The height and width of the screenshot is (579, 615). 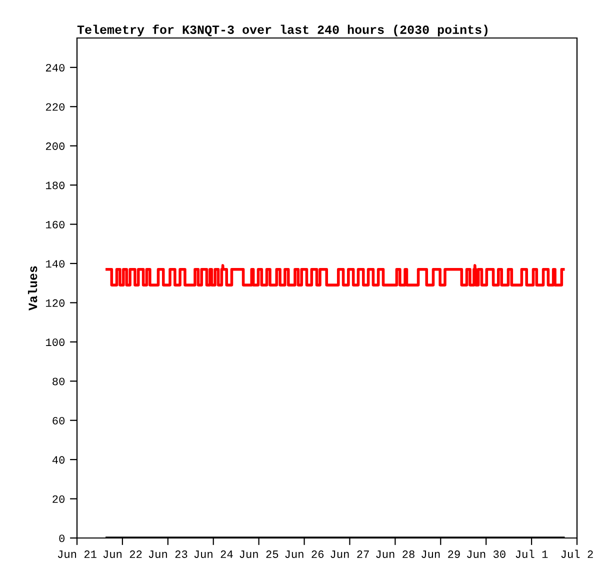 What do you see at coordinates (213, 554) in the screenshot?
I see `x-tick-label: Jun 24` at bounding box center [213, 554].